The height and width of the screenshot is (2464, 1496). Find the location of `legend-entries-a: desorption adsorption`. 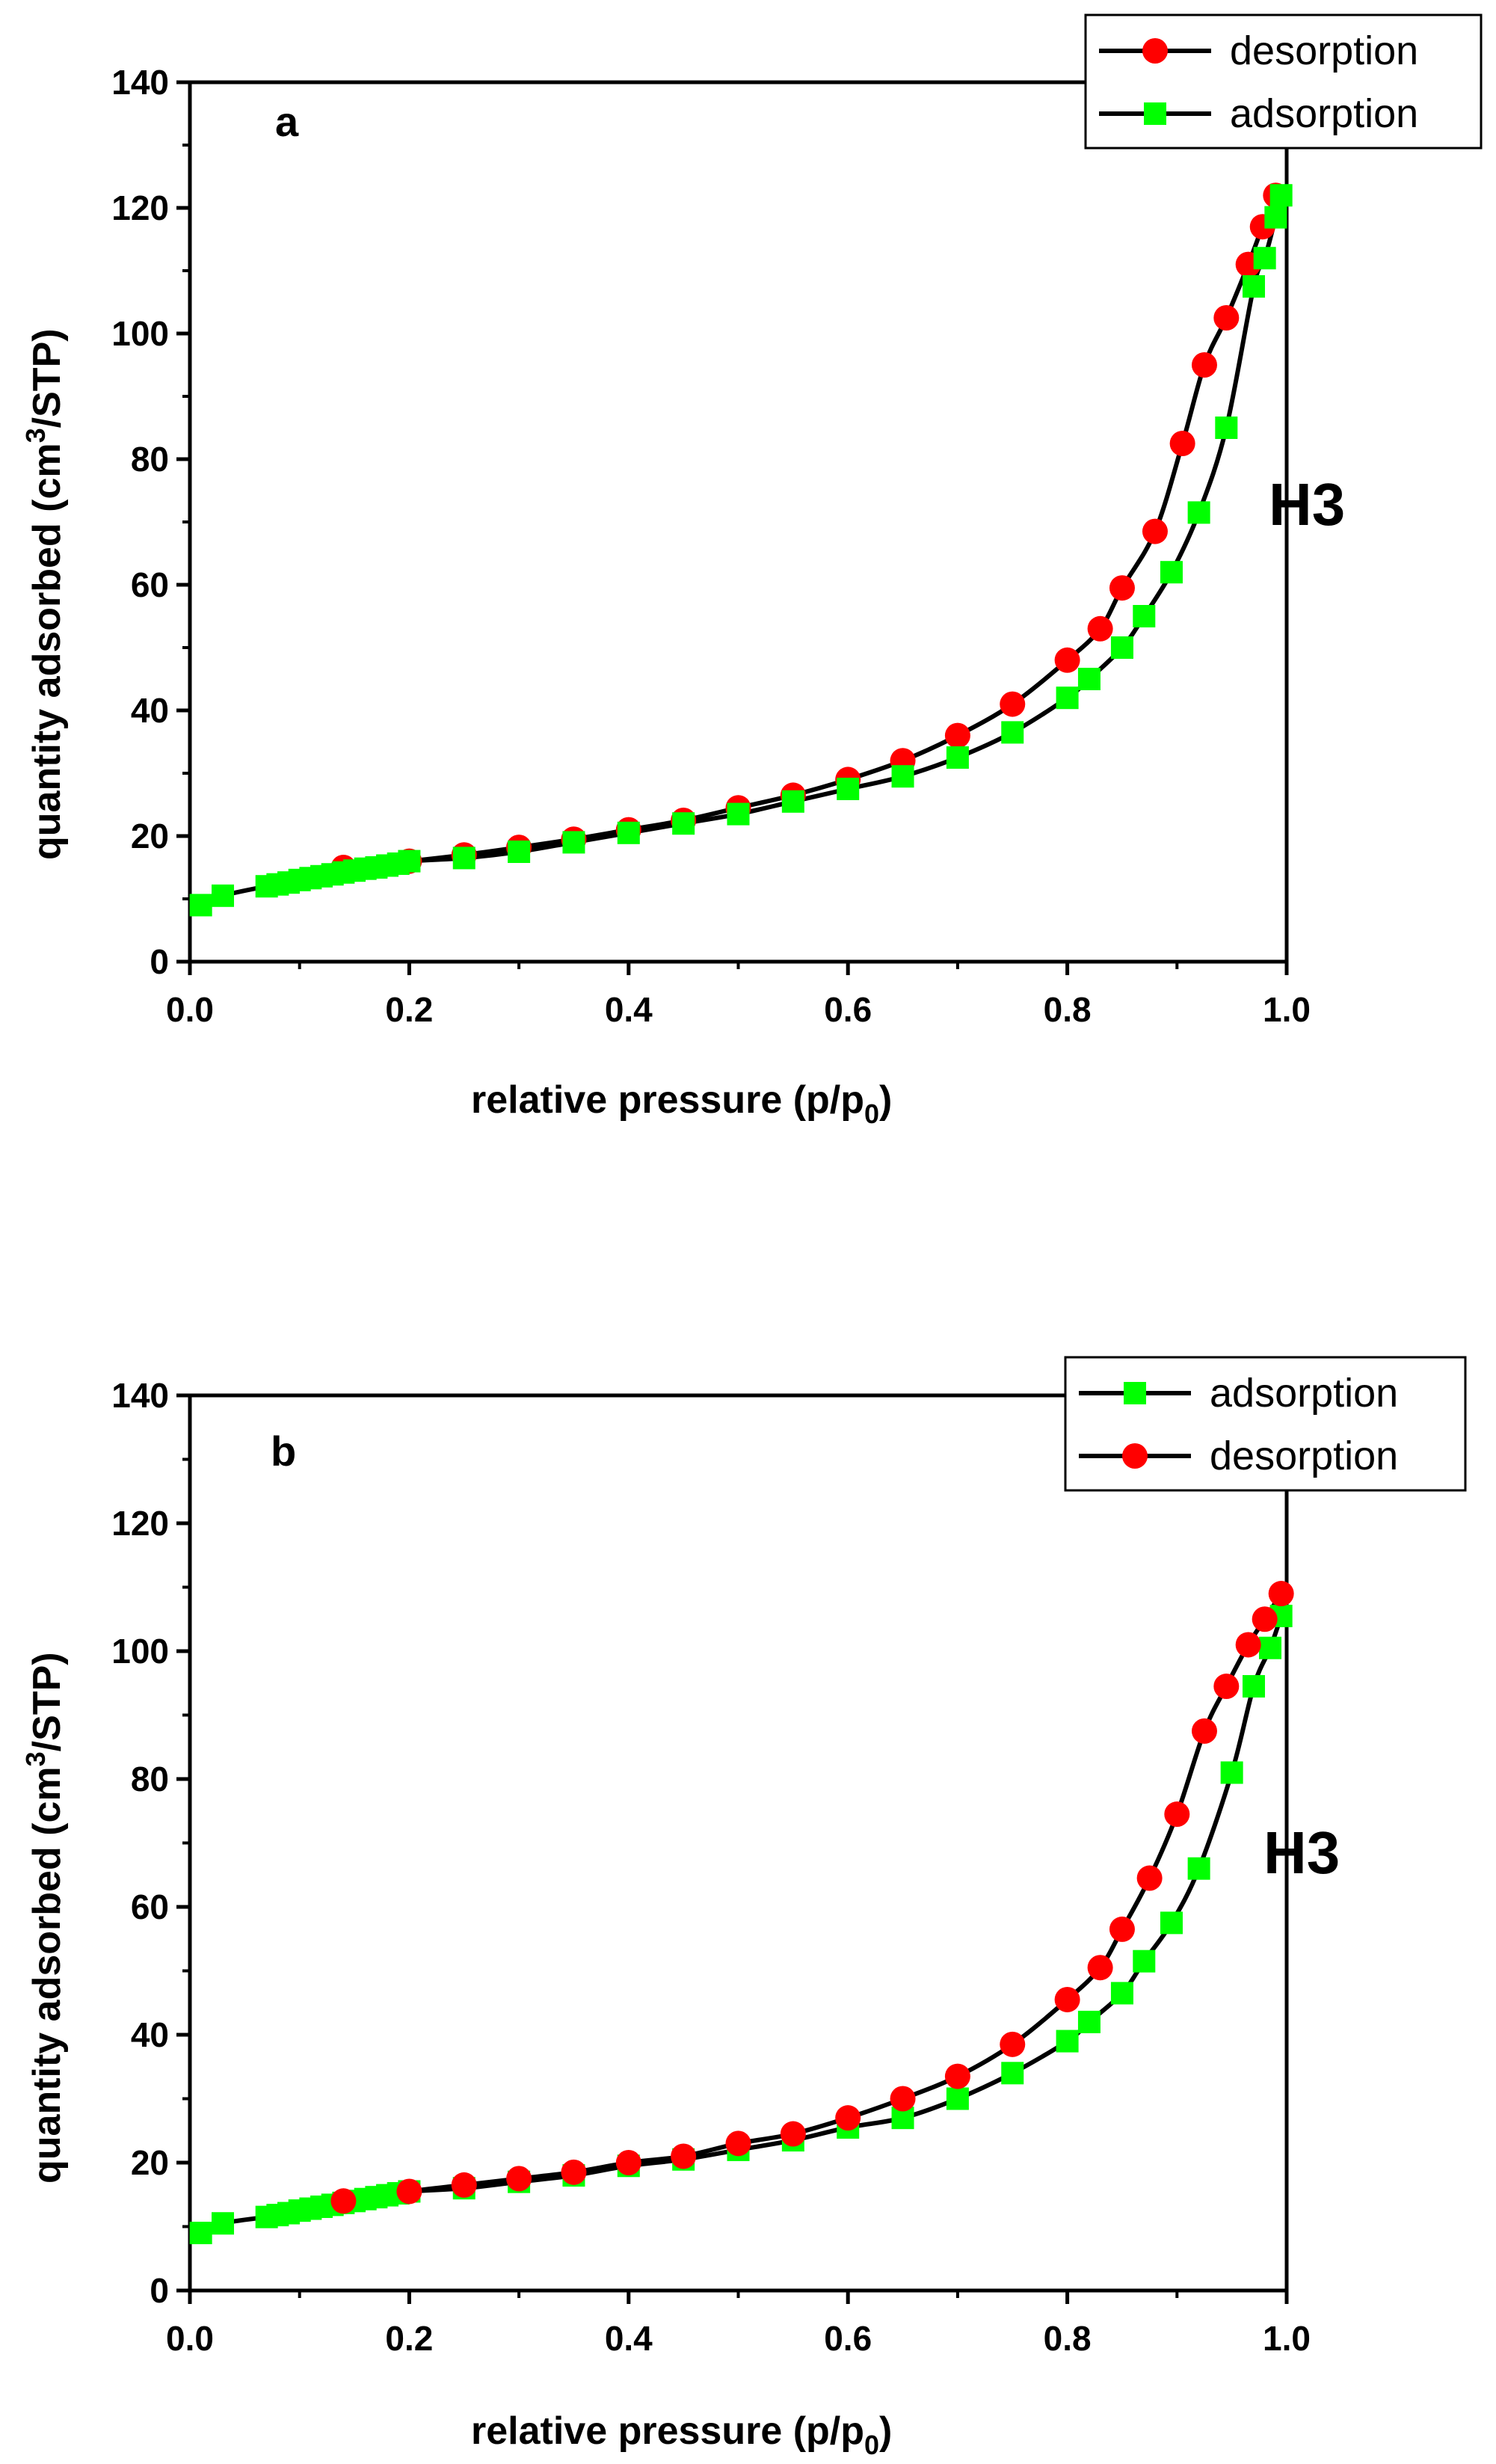

legend-entries-a: desorption adsorption is located at coordinates (1258, 82).